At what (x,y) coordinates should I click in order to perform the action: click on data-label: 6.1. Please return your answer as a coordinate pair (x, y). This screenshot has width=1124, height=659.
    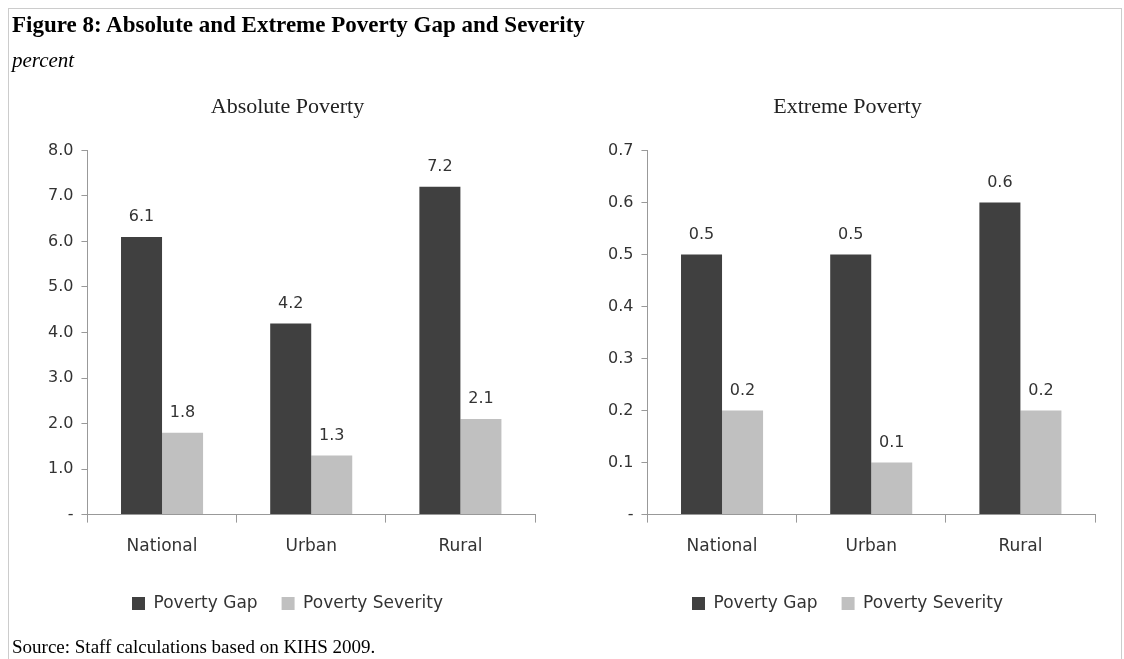
    Looking at the image, I should click on (141, 216).